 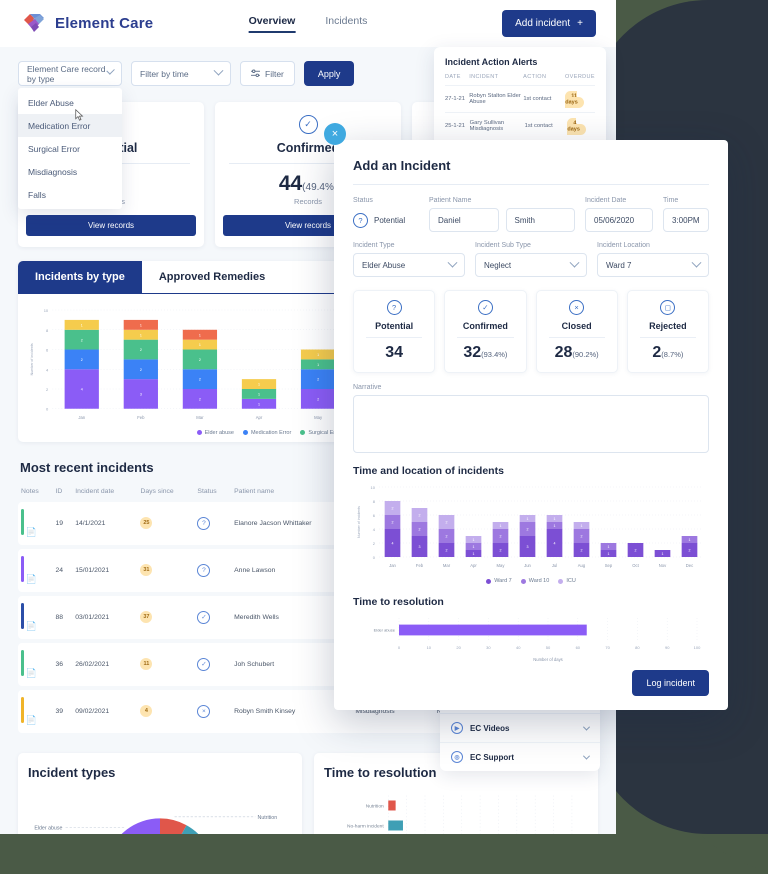 What do you see at coordinates (428, 471) in the screenshot?
I see `modal-chart1-title: Time and location of incidents` at bounding box center [428, 471].